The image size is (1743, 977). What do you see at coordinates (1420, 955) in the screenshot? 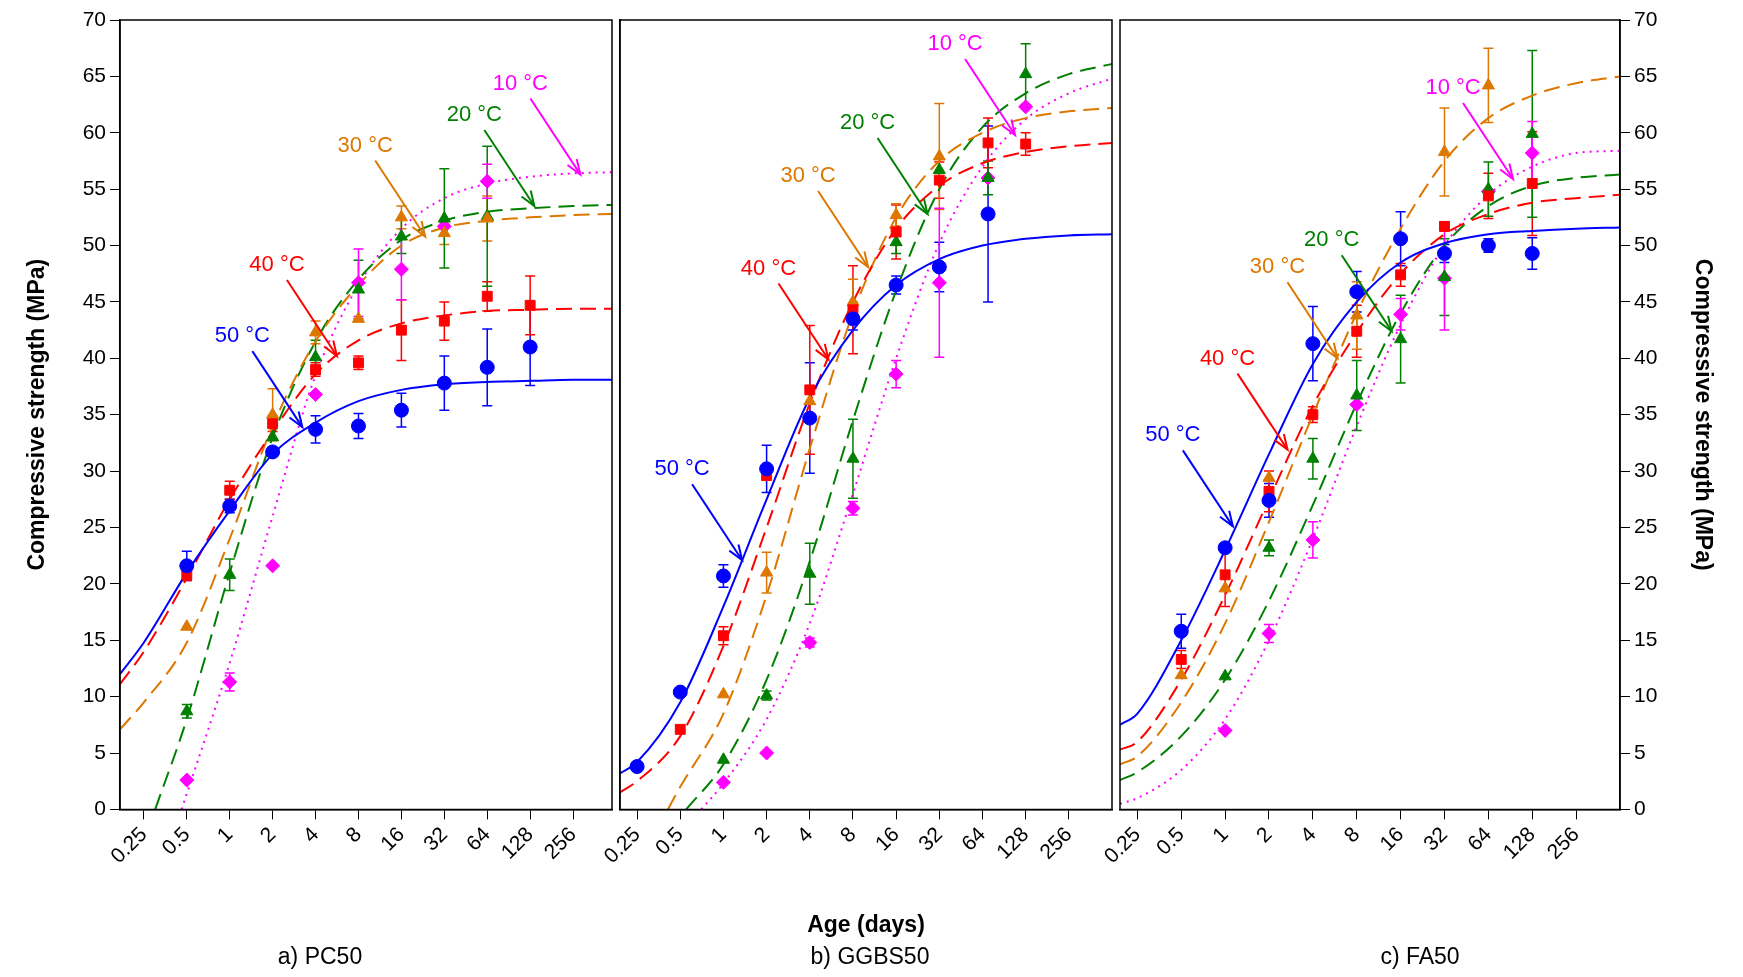
I see `text: c) FA50` at bounding box center [1420, 955].